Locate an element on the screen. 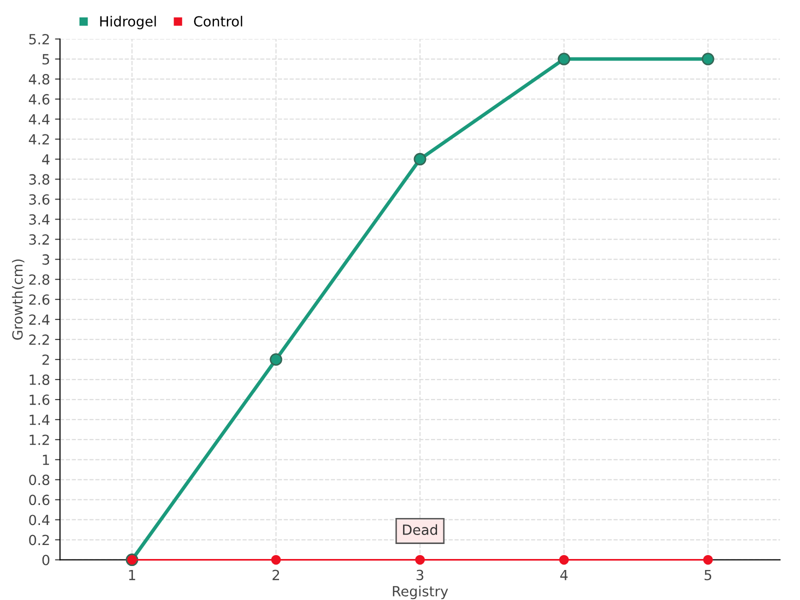 This screenshot has height=600, width=800. y-tick-label: 2.8 is located at coordinates (39, 279).